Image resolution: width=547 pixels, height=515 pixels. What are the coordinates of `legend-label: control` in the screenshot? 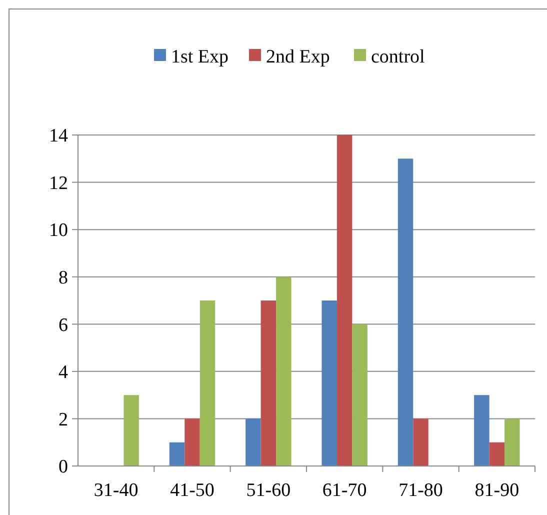 It's located at (398, 57).